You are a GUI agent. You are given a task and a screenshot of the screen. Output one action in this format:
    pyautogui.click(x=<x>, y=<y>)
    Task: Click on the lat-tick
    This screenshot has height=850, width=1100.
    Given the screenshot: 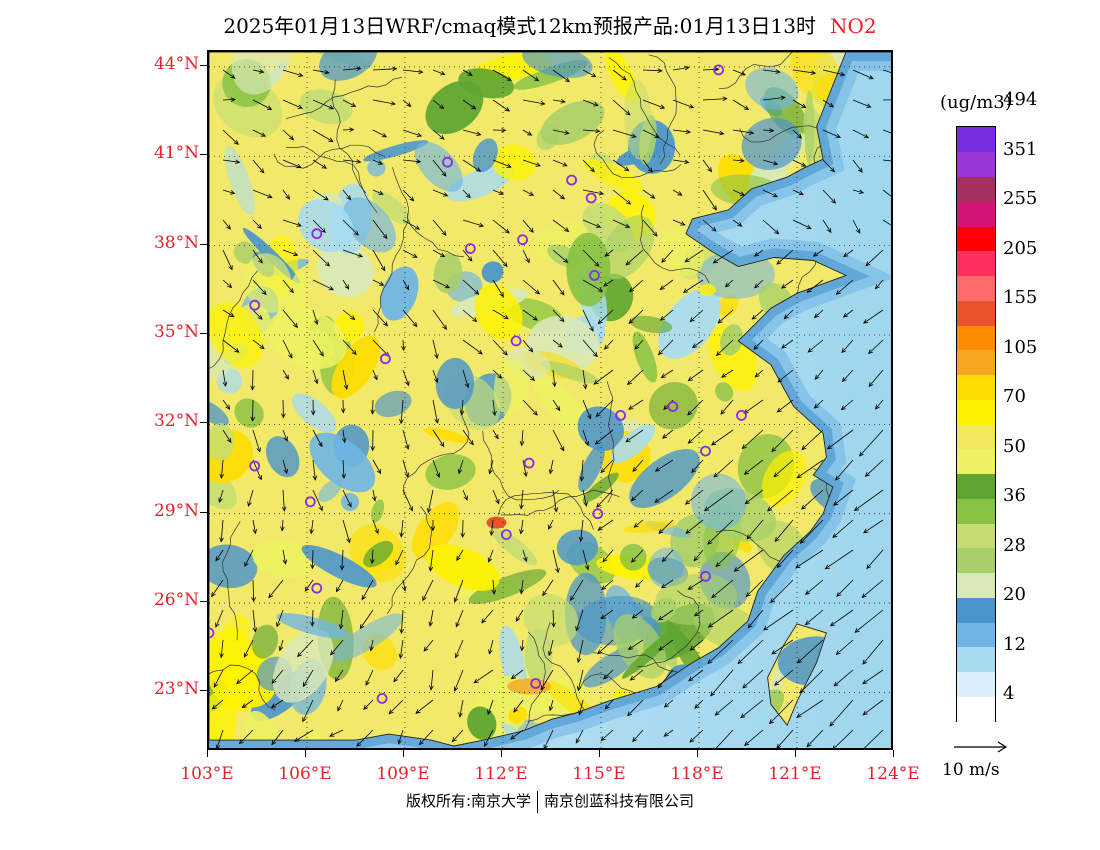 What is the action you would take?
    pyautogui.click(x=203, y=333)
    